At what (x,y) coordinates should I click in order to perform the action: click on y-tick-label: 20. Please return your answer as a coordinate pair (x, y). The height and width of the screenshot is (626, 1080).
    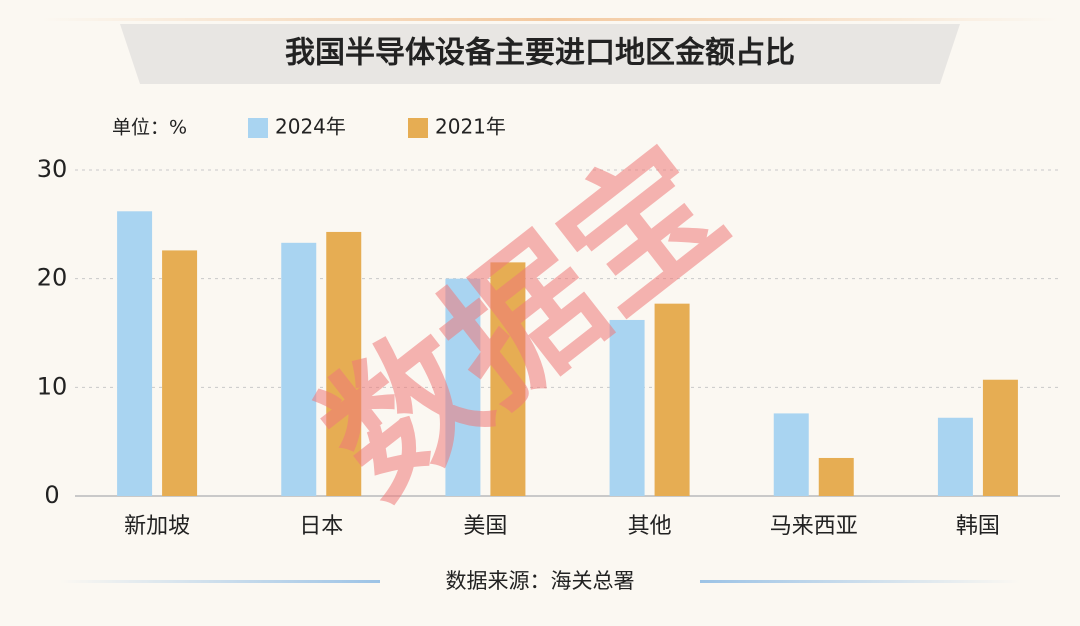
    Looking at the image, I should click on (52, 278).